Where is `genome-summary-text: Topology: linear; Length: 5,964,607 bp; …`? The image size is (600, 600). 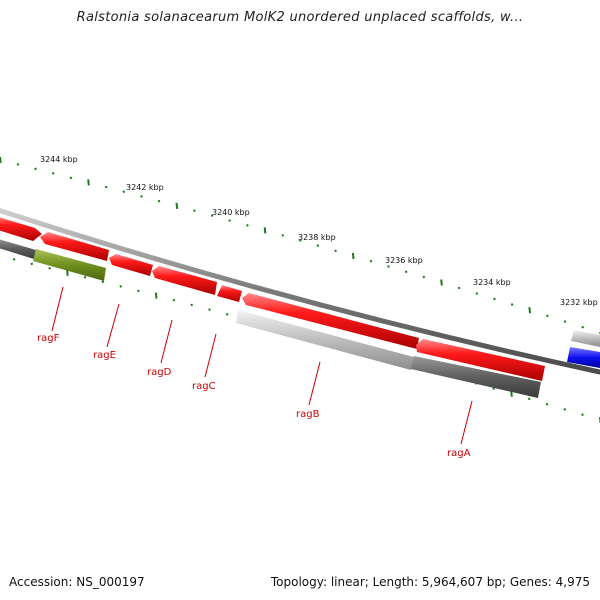
genome-summary-text: Topology: linear; Length: 5,964,607 bp; … is located at coordinates (430, 582).